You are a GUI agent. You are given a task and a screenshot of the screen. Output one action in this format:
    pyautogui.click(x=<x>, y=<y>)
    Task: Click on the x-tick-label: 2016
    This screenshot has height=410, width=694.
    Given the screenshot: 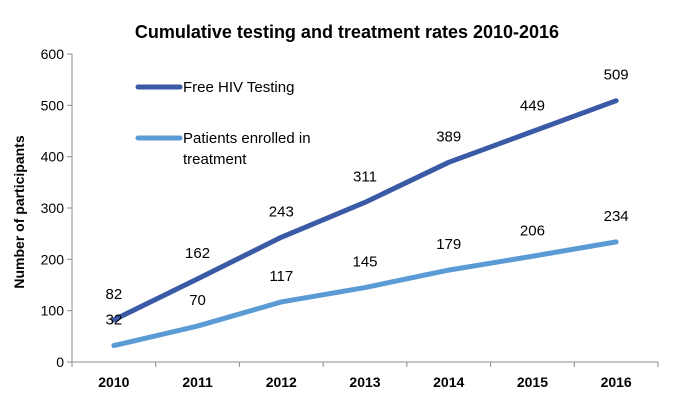 What is the action you would take?
    pyautogui.click(x=616, y=382)
    